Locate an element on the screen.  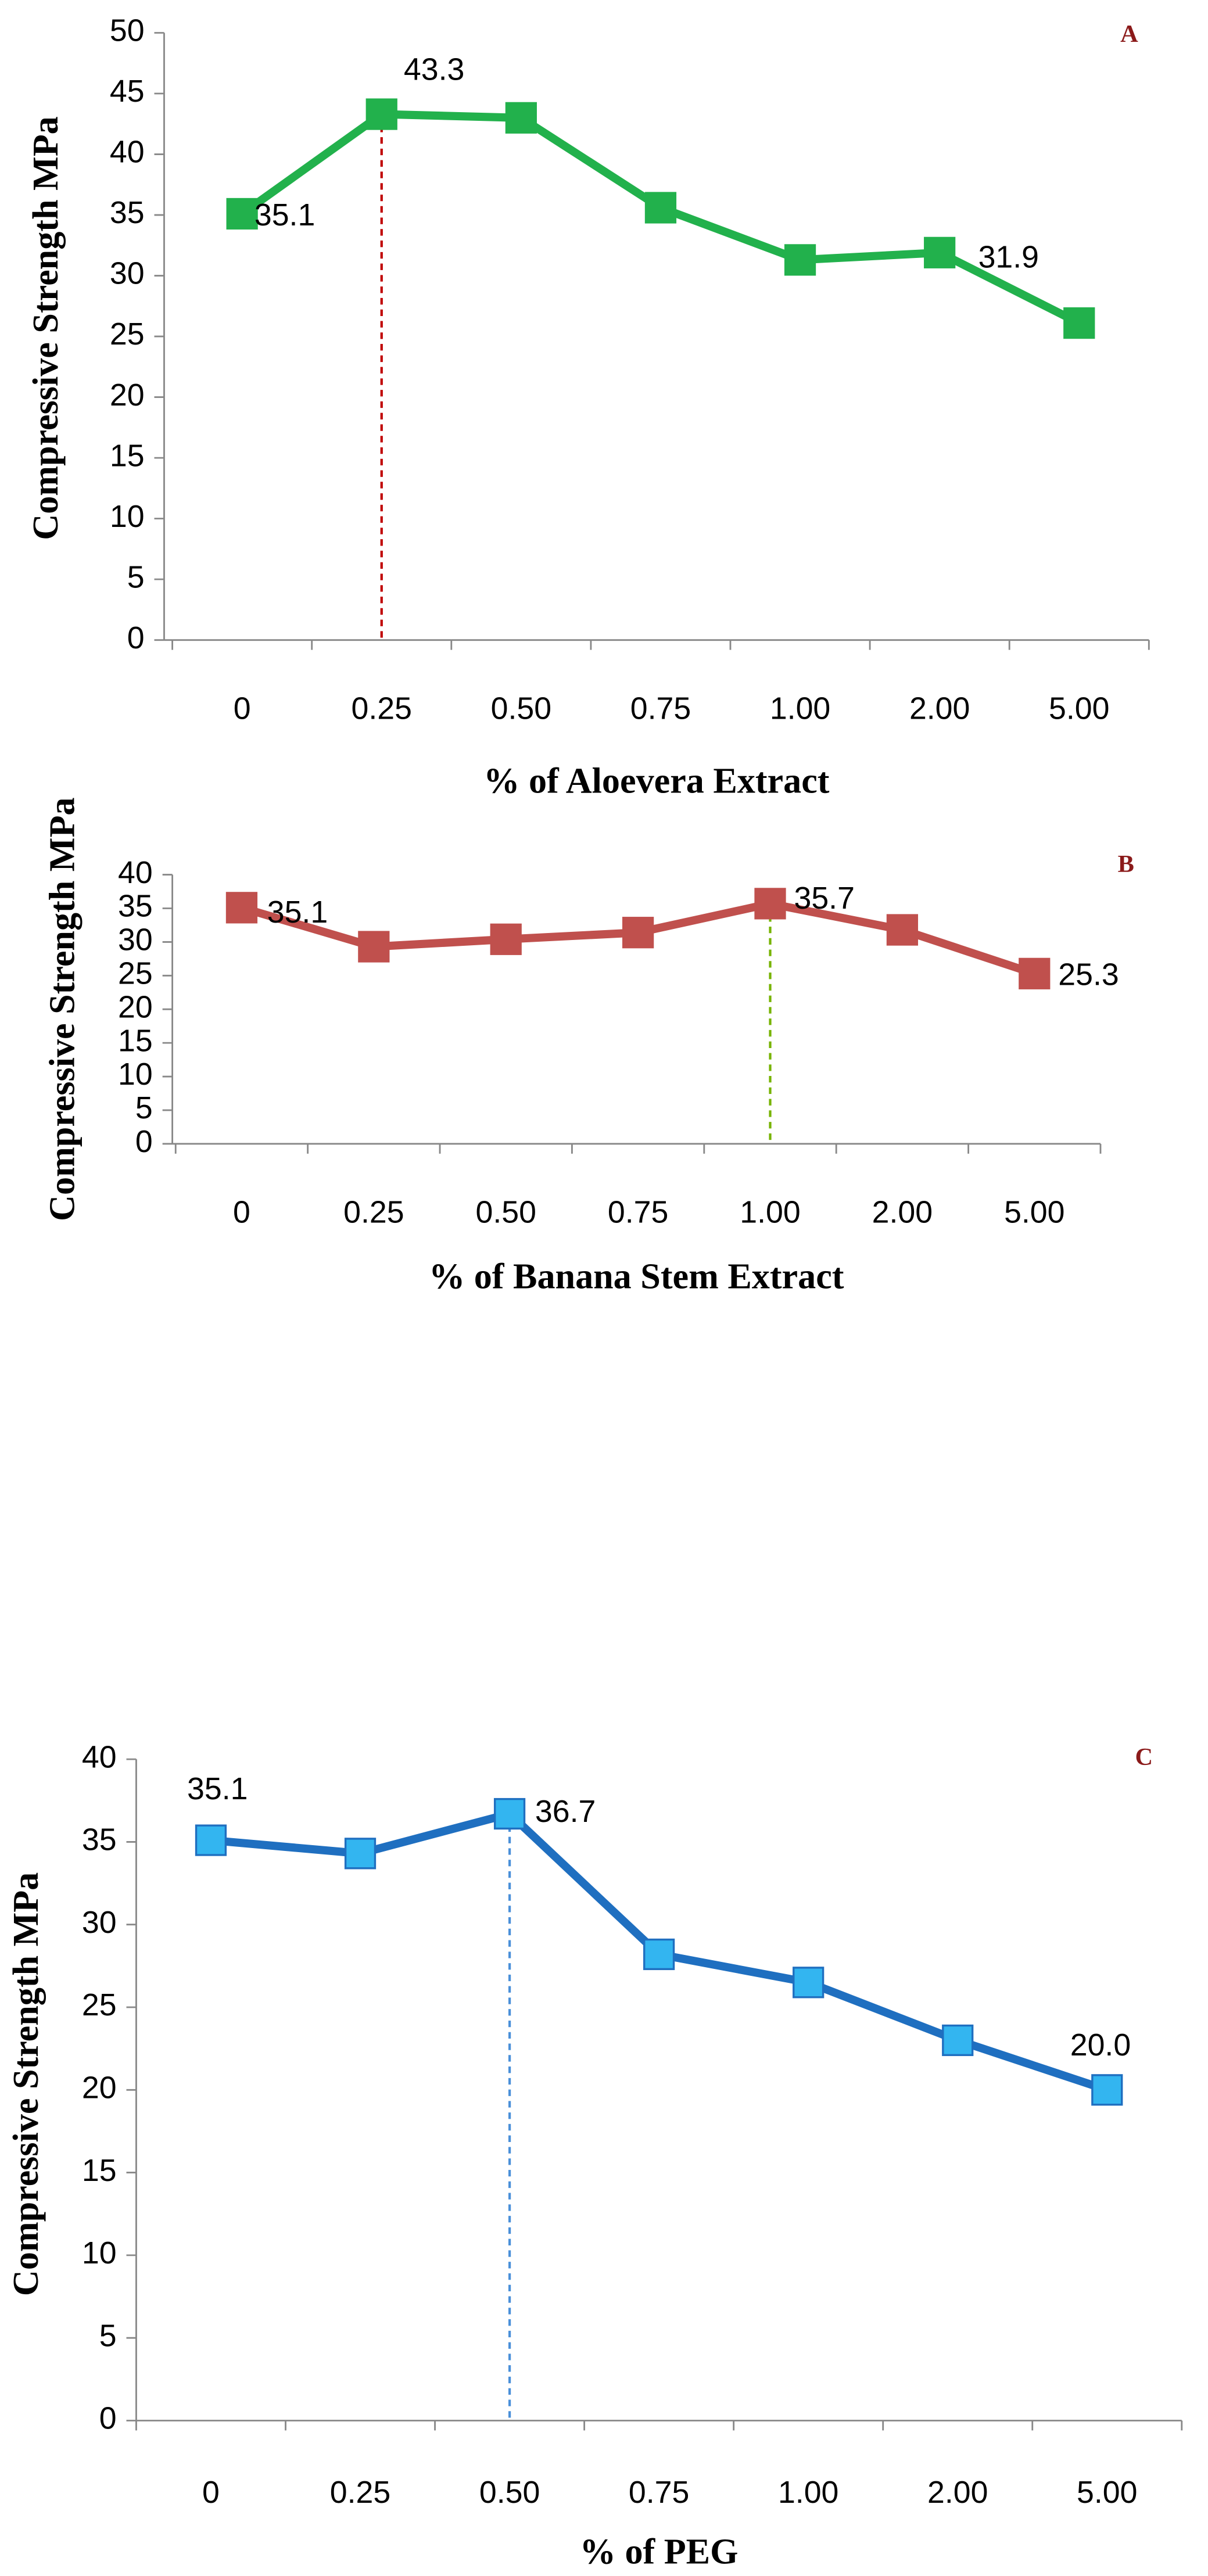
data-label: 43.3 is located at coordinates (434, 69).